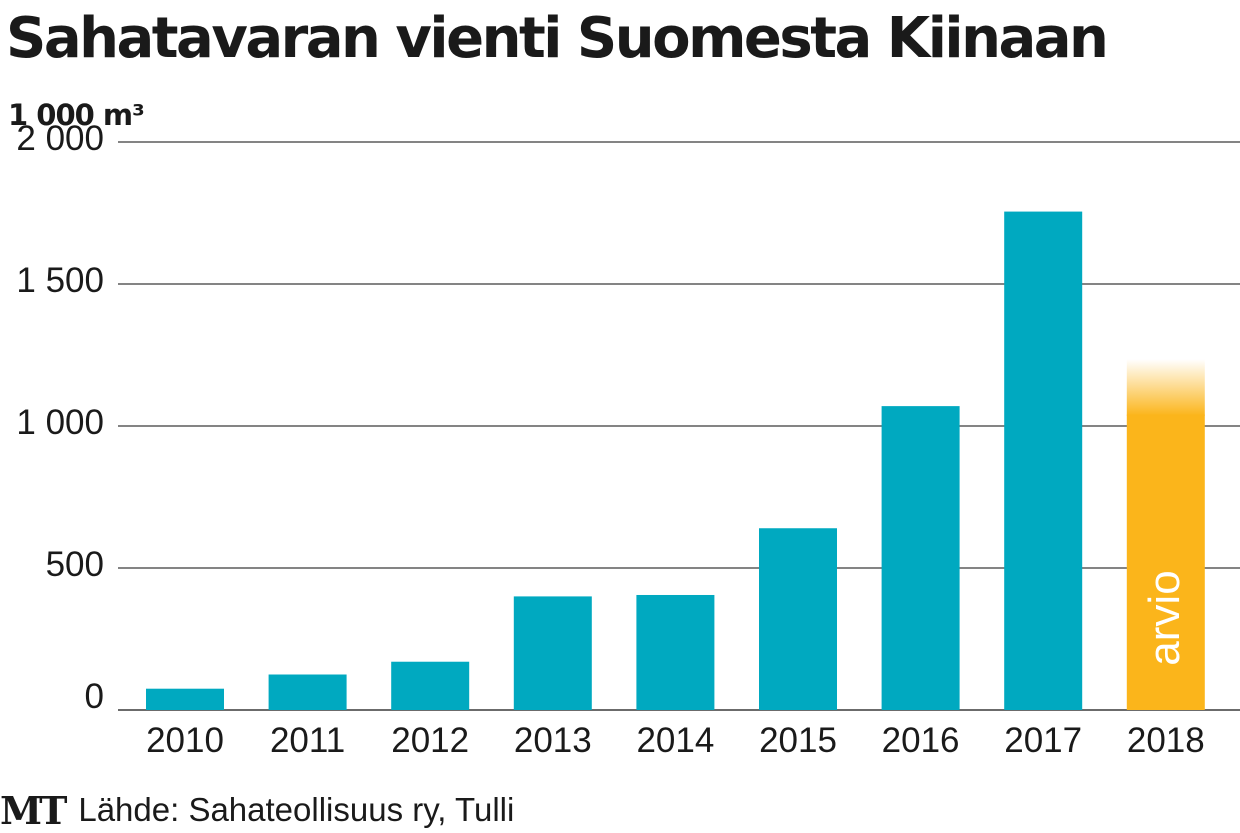 The width and height of the screenshot is (1240, 833). I want to click on bar-2014, so click(675, 652).